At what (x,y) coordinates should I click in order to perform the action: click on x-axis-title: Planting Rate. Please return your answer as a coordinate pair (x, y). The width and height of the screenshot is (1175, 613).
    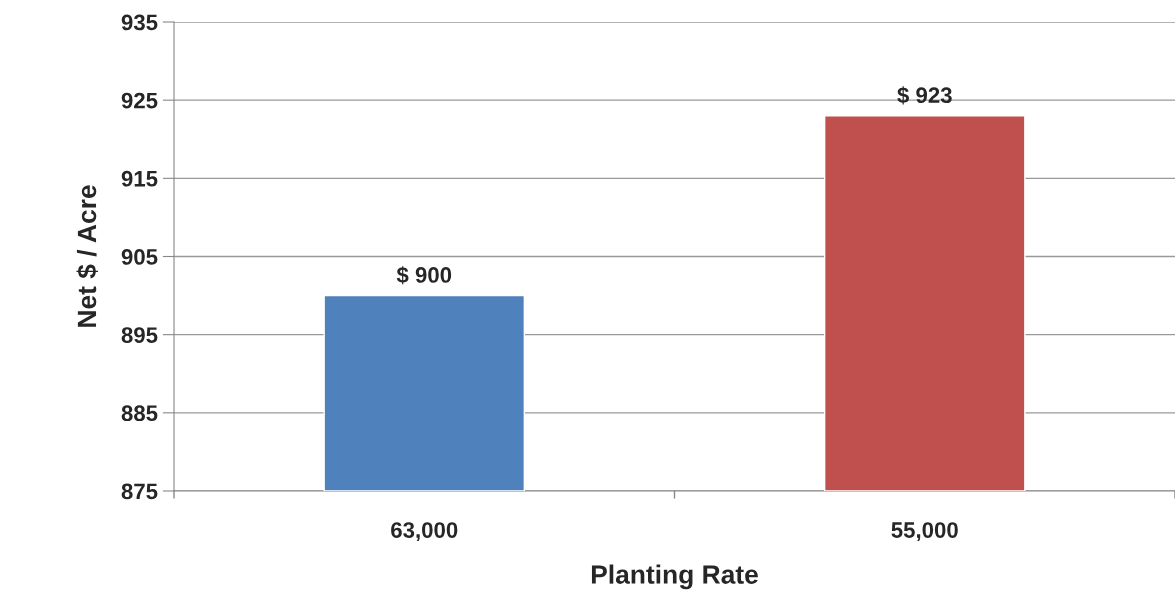
    Looking at the image, I should click on (674, 577).